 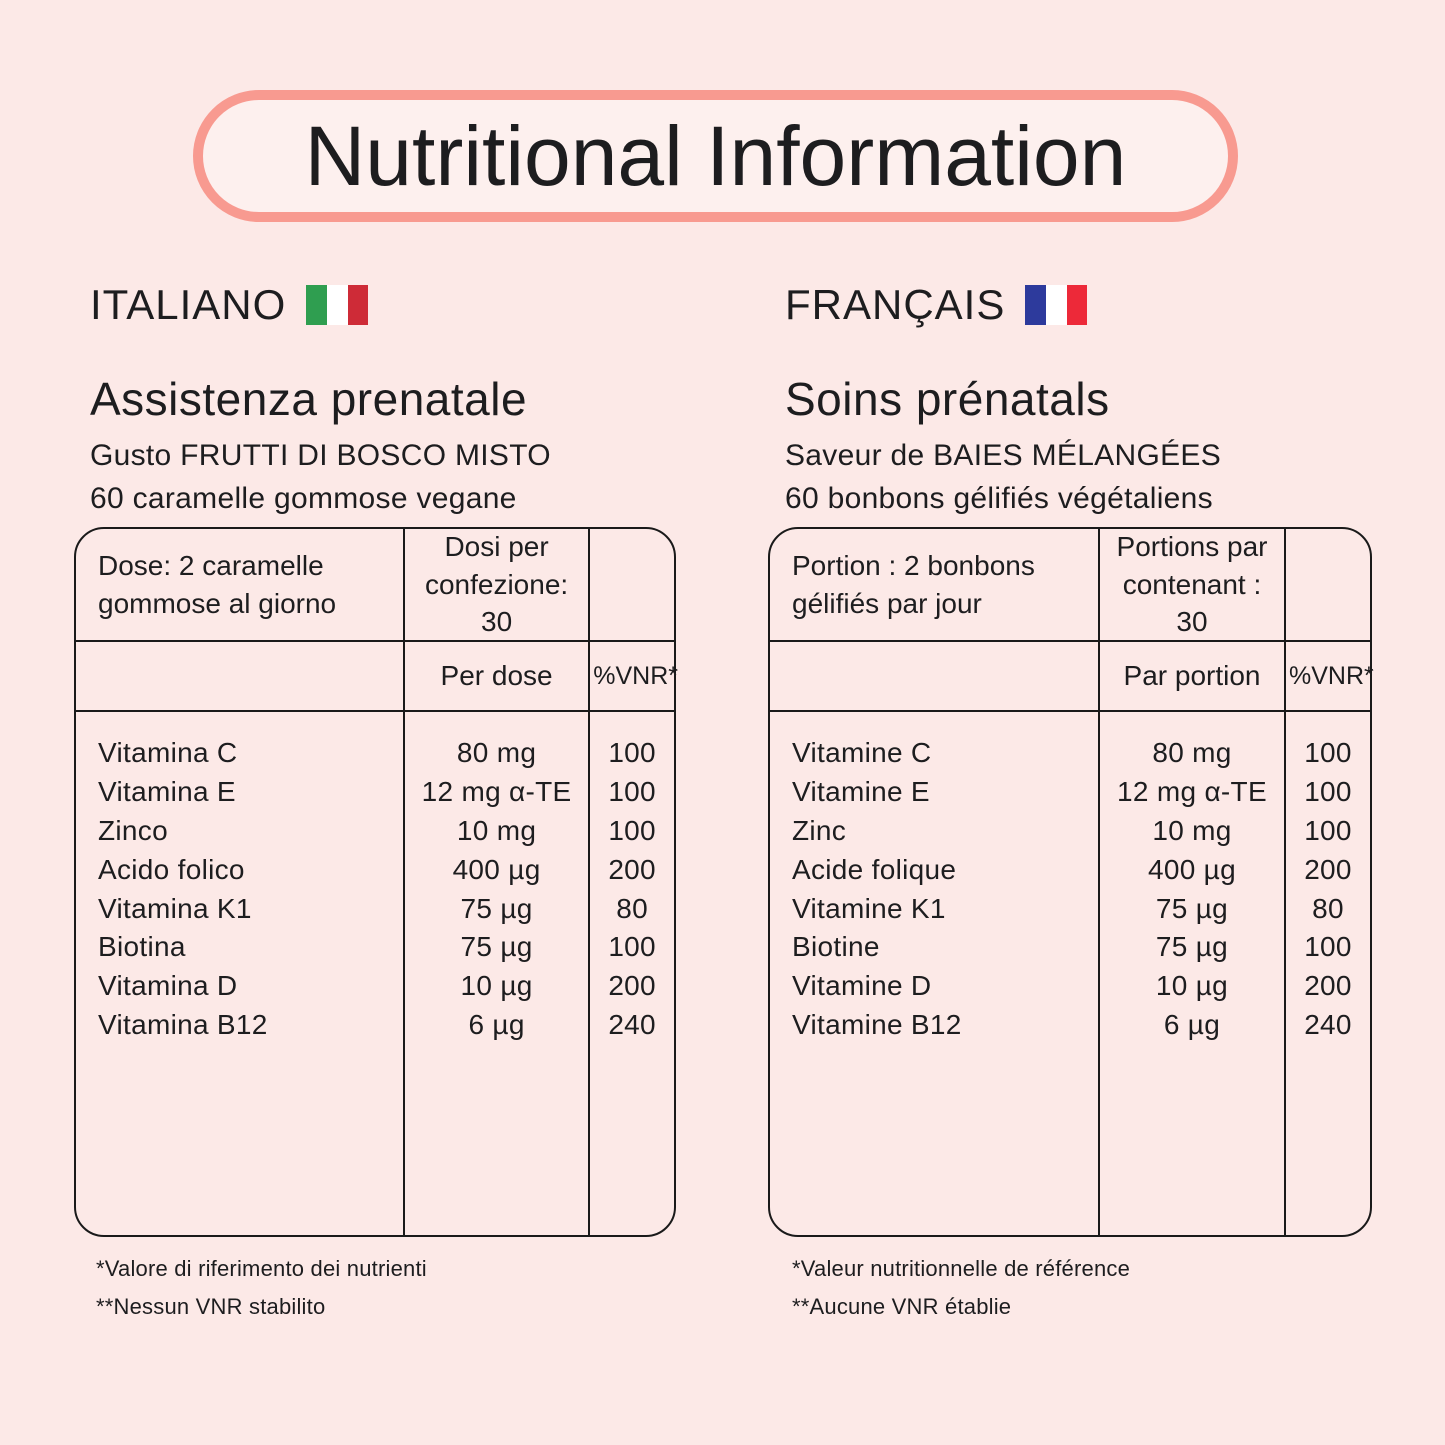 I want to click on language-label-italian: ITALIANO, so click(x=188, y=304).